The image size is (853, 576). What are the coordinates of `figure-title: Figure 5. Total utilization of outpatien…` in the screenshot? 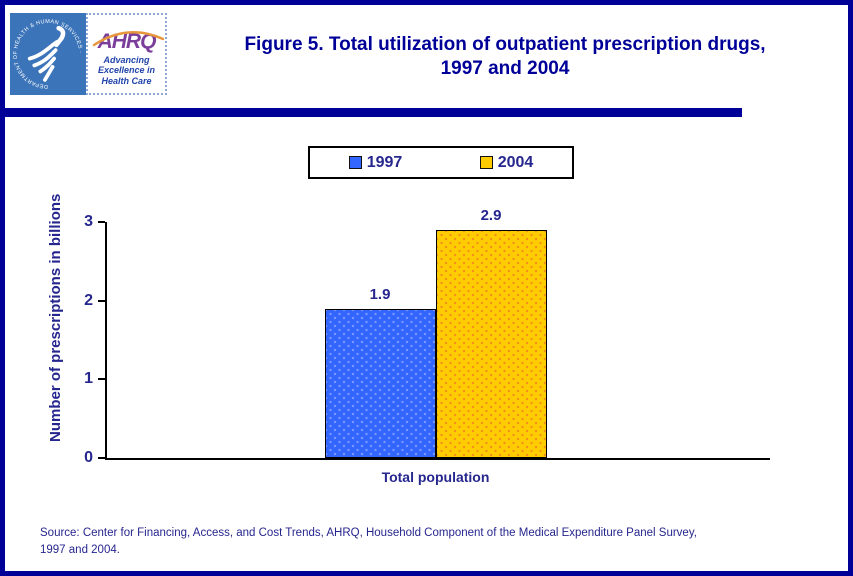 It's located at (505, 57).